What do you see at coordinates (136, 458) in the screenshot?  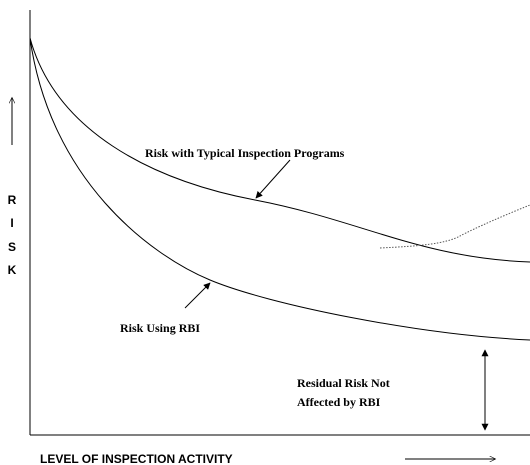 I see `x-label: LEVEL OF INSPECTION ACTIVITY` at bounding box center [136, 458].